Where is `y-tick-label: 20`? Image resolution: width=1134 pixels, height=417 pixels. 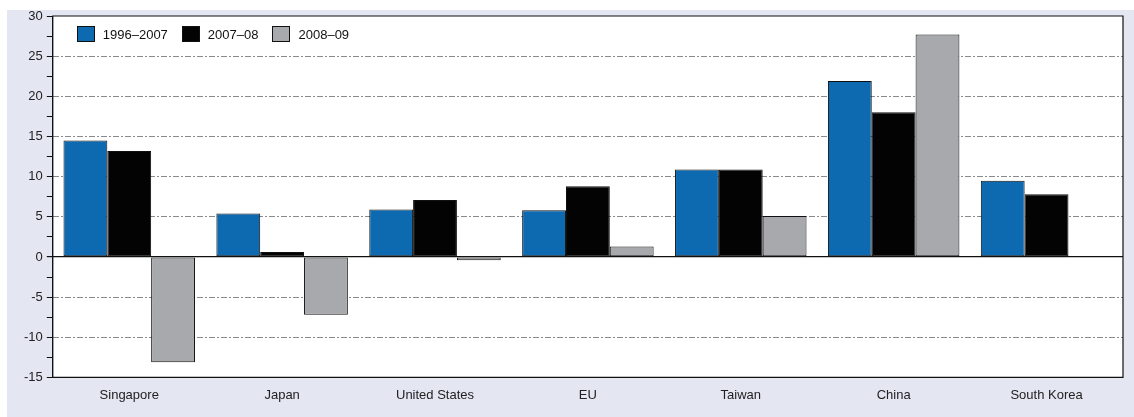 y-tick-label: 20 is located at coordinates (35, 95).